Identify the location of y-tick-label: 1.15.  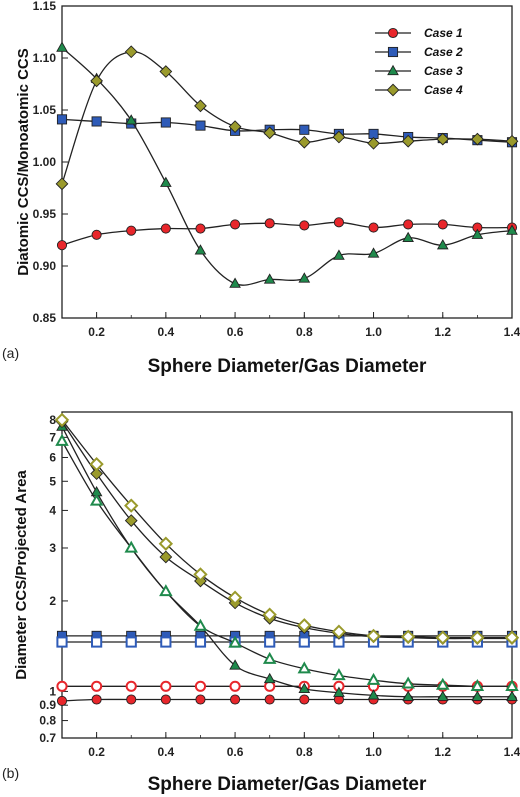
(45, 6).